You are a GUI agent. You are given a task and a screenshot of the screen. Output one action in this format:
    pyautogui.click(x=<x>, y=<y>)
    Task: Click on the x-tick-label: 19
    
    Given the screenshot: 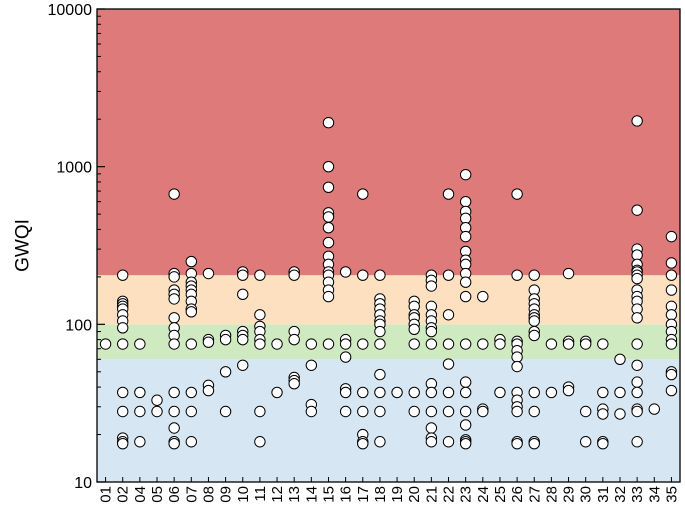 What is the action you would take?
    pyautogui.click(x=397, y=494)
    